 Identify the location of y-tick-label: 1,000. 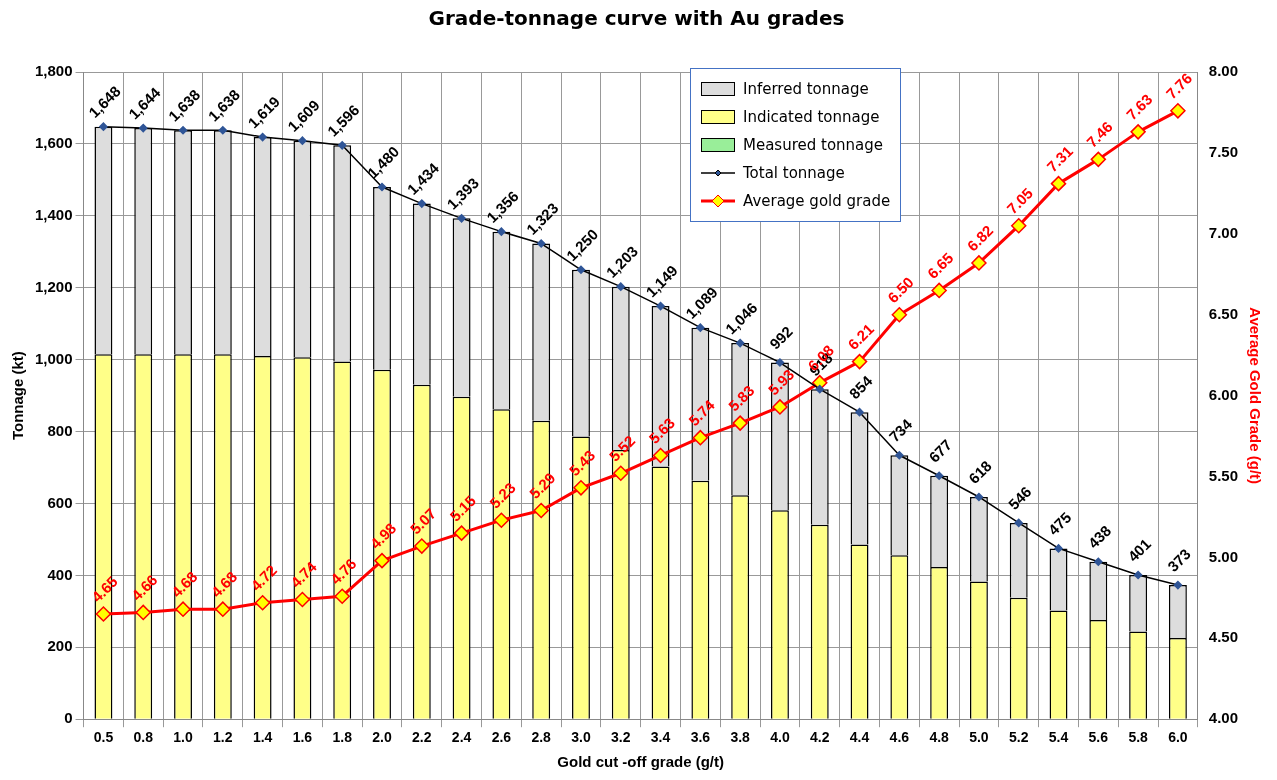
(53, 358).